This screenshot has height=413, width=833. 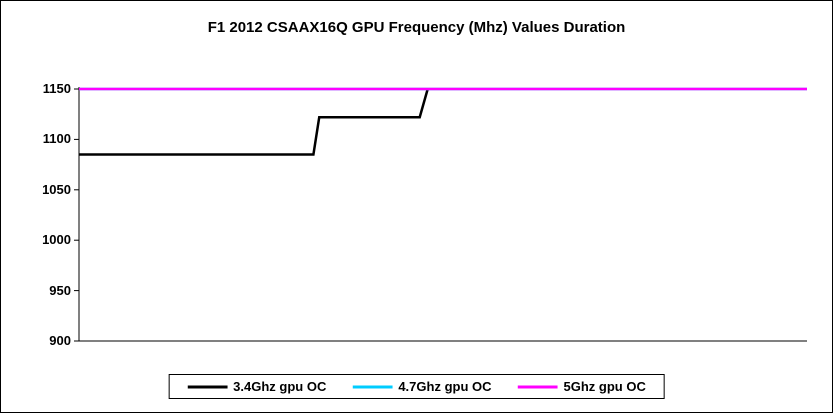 I want to click on legend-entry: 4.7Ghz gpu OC, so click(x=422, y=386).